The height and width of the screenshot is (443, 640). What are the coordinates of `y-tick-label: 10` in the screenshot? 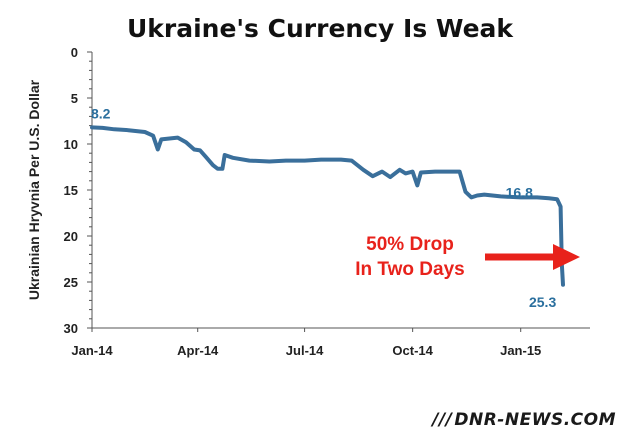 It's located at (71, 144).